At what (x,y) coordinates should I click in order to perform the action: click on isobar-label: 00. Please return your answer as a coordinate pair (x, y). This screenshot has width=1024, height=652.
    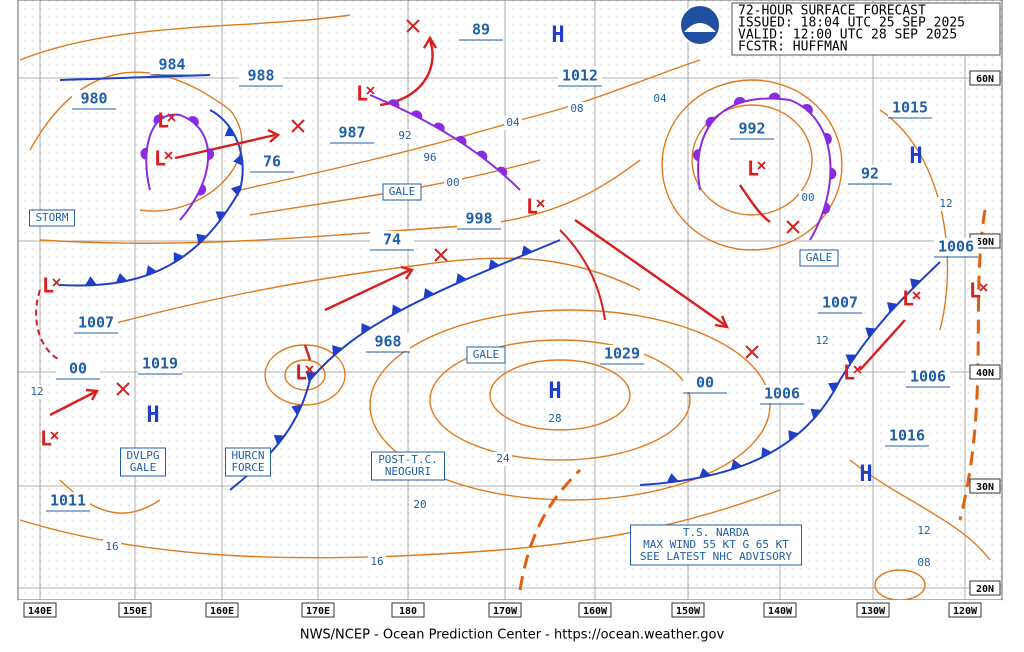
    Looking at the image, I should click on (807, 197).